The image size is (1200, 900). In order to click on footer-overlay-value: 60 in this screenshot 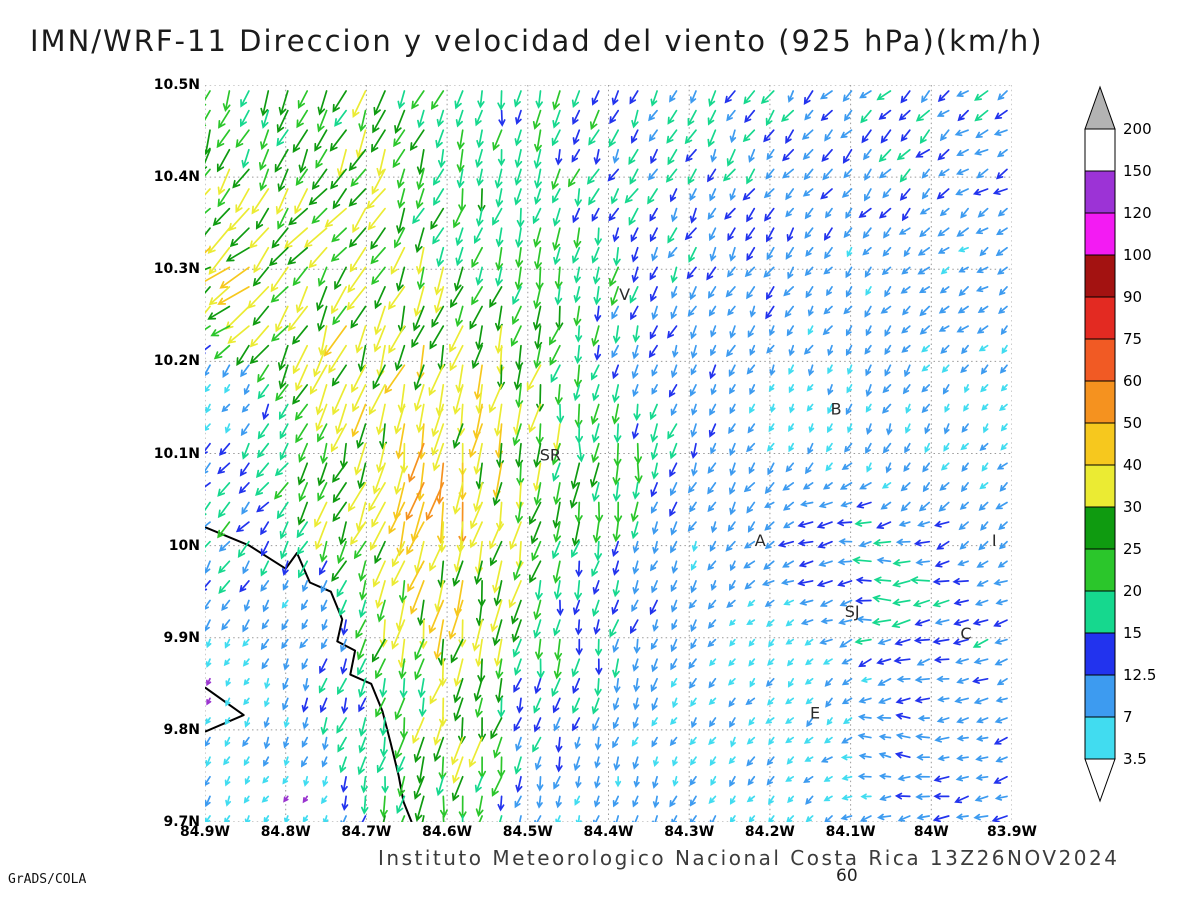, I will do `click(847, 876)`.